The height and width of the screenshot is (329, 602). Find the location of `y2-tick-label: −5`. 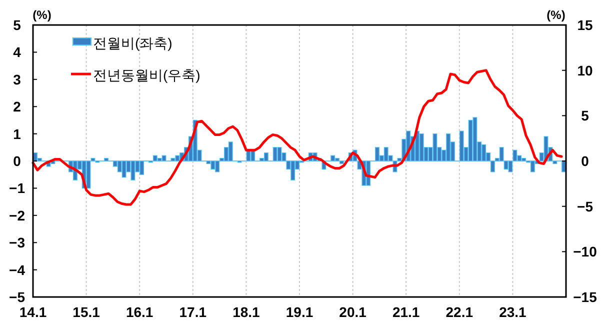

y2-tick-label: −5 is located at coordinates (585, 206).